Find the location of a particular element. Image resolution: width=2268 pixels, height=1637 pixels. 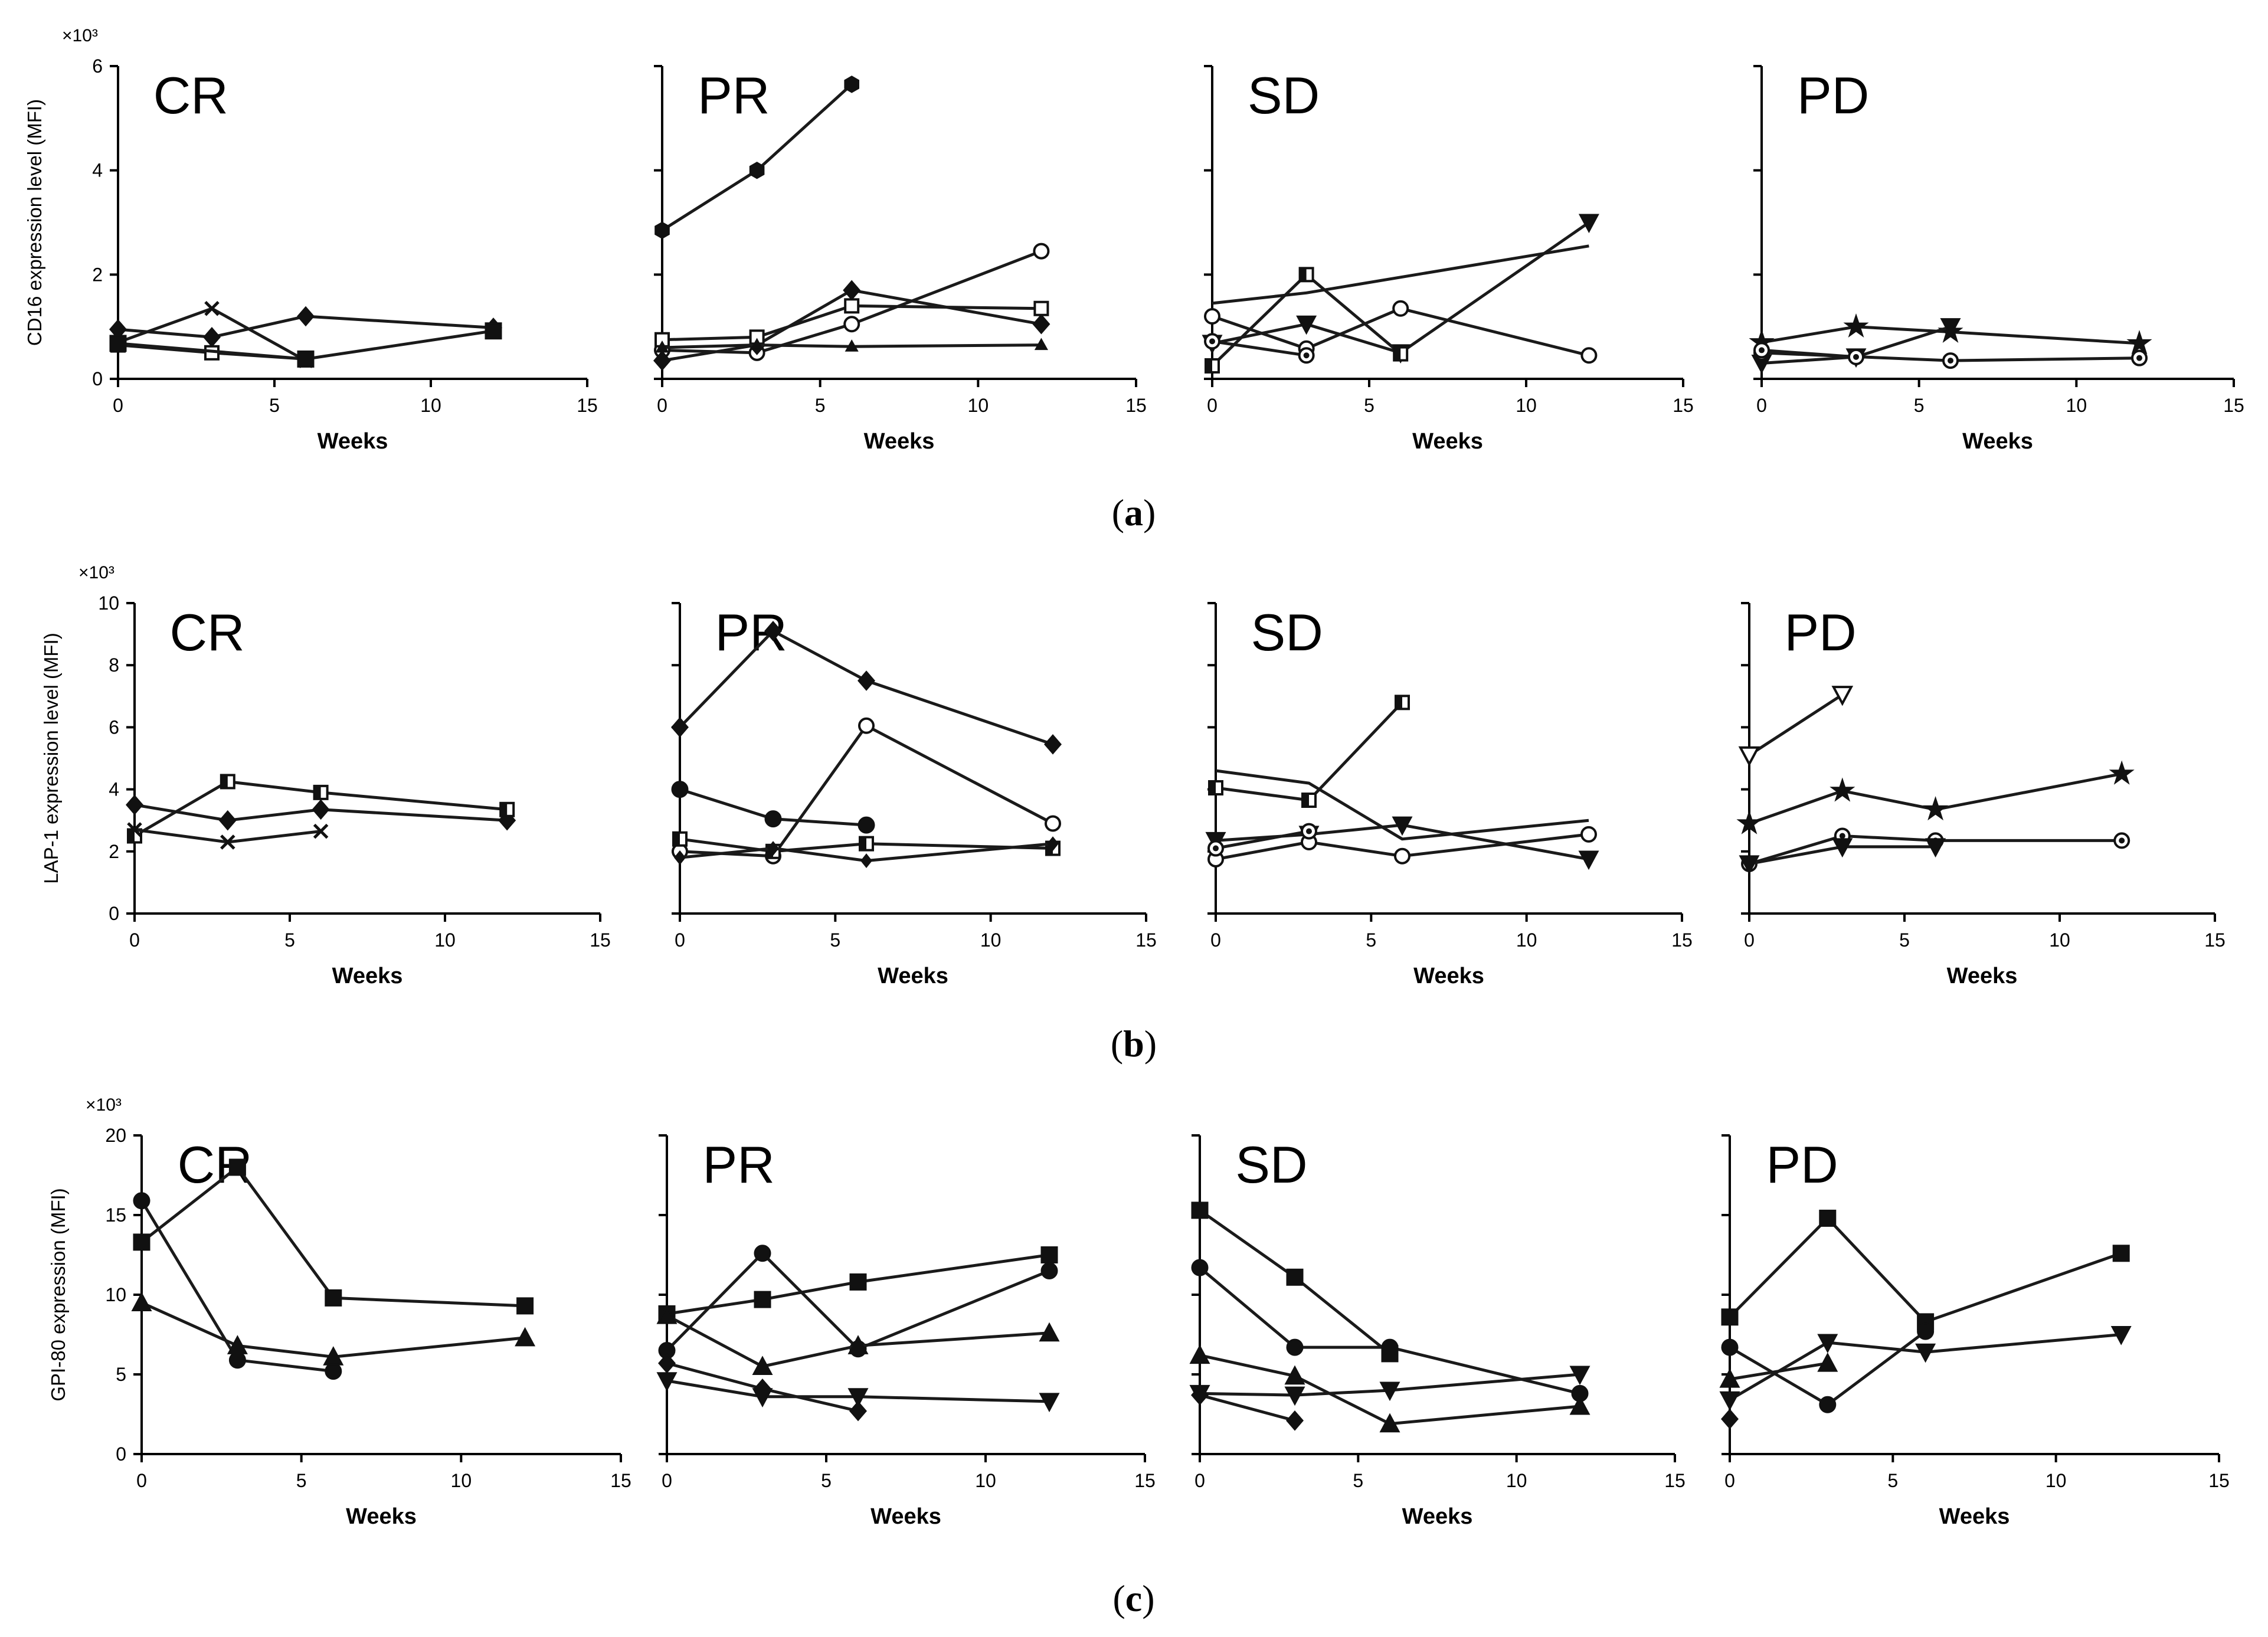

chart-b-pd: 0 5 10 15 Weeks PD is located at coordinates (1981, 795).